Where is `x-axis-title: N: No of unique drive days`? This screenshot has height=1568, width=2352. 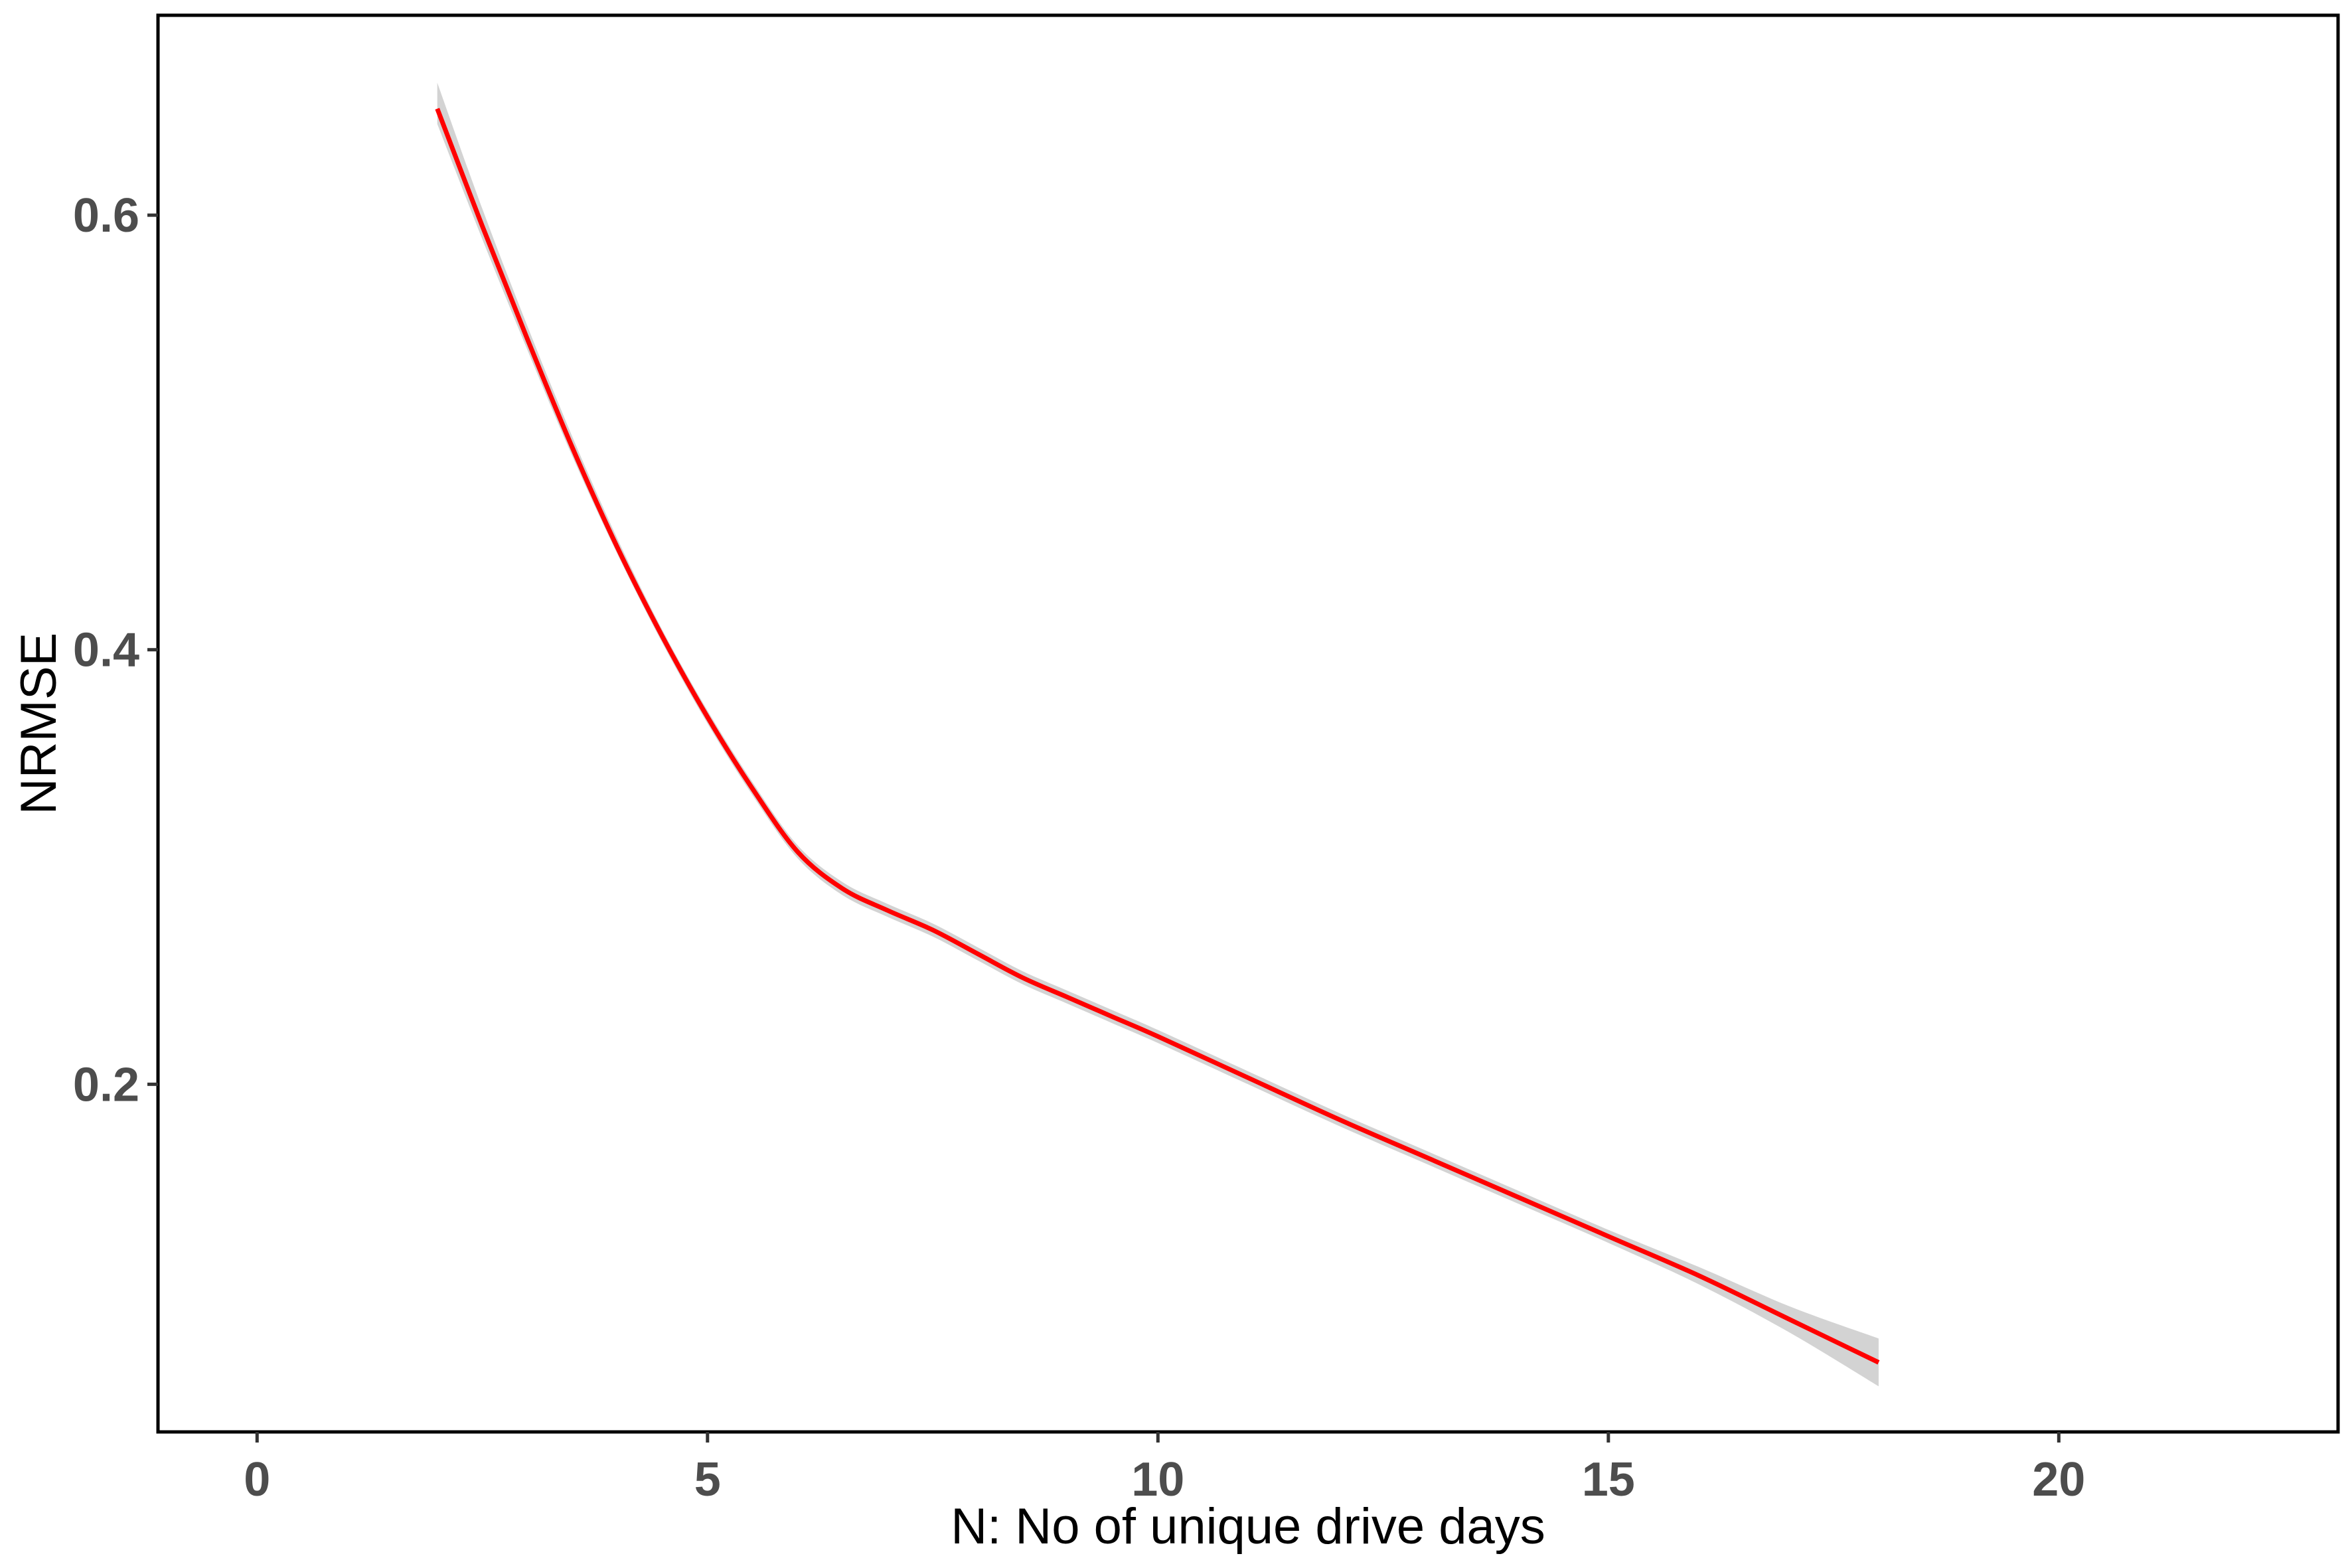
x-axis-title: N: No of unique drive days is located at coordinates (1248, 1526).